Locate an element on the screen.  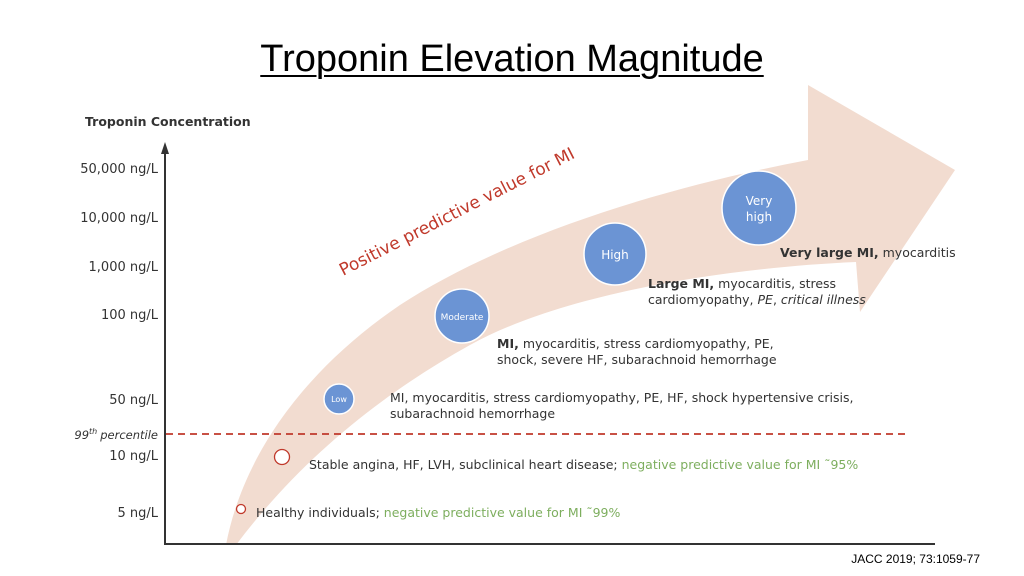
level-label: Moderate is located at coordinates (462, 318).